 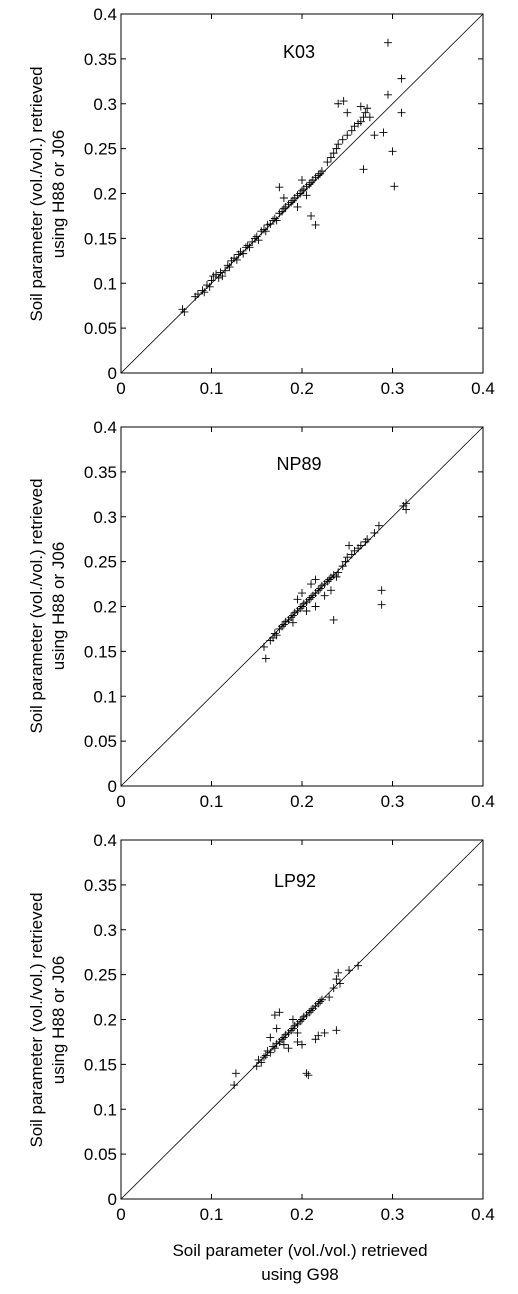 I want to click on y-tick-label: 0.25, so click(x=100, y=149).